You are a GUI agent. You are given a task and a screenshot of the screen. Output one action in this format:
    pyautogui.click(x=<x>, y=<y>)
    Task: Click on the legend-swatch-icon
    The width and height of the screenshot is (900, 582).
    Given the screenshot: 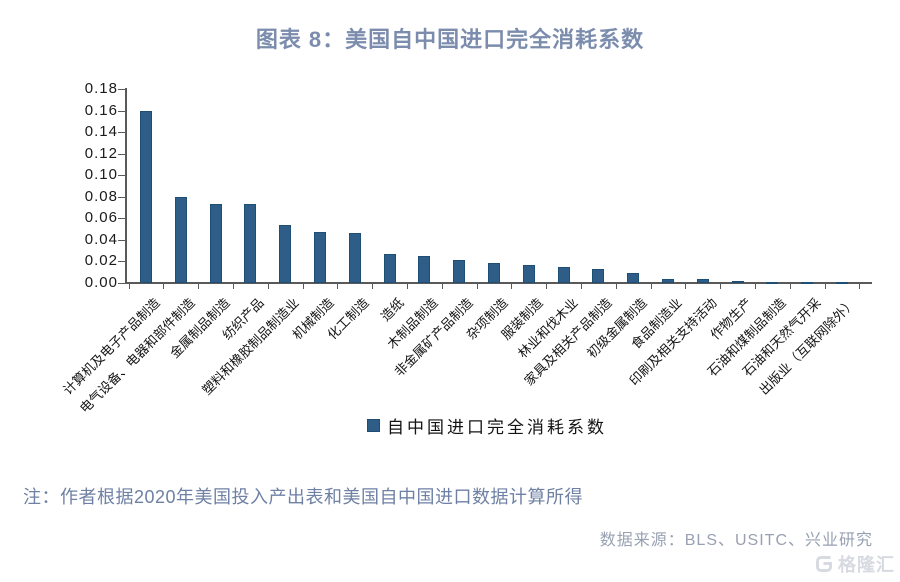 What is the action you would take?
    pyautogui.click(x=373, y=425)
    